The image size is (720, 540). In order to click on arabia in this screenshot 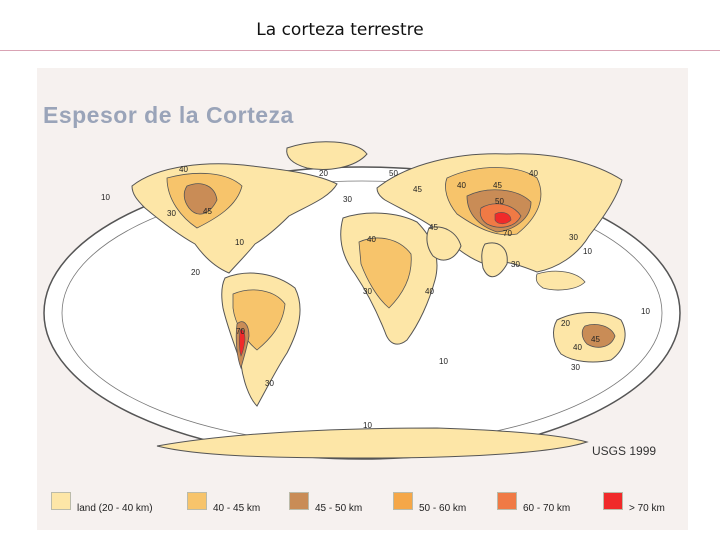, I will do `click(444, 243)`.